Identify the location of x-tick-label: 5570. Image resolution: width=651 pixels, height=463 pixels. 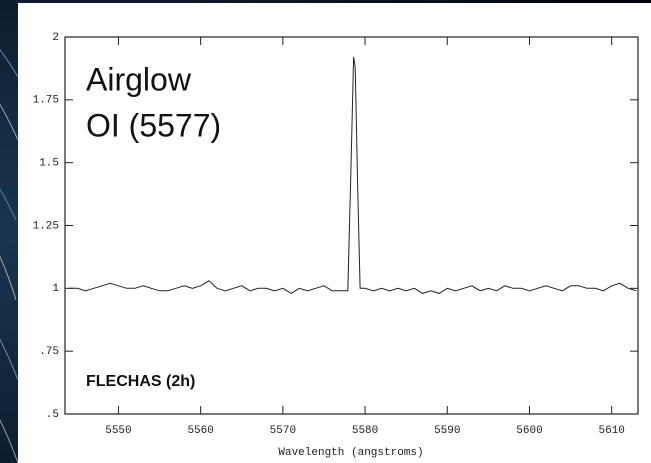
(283, 431).